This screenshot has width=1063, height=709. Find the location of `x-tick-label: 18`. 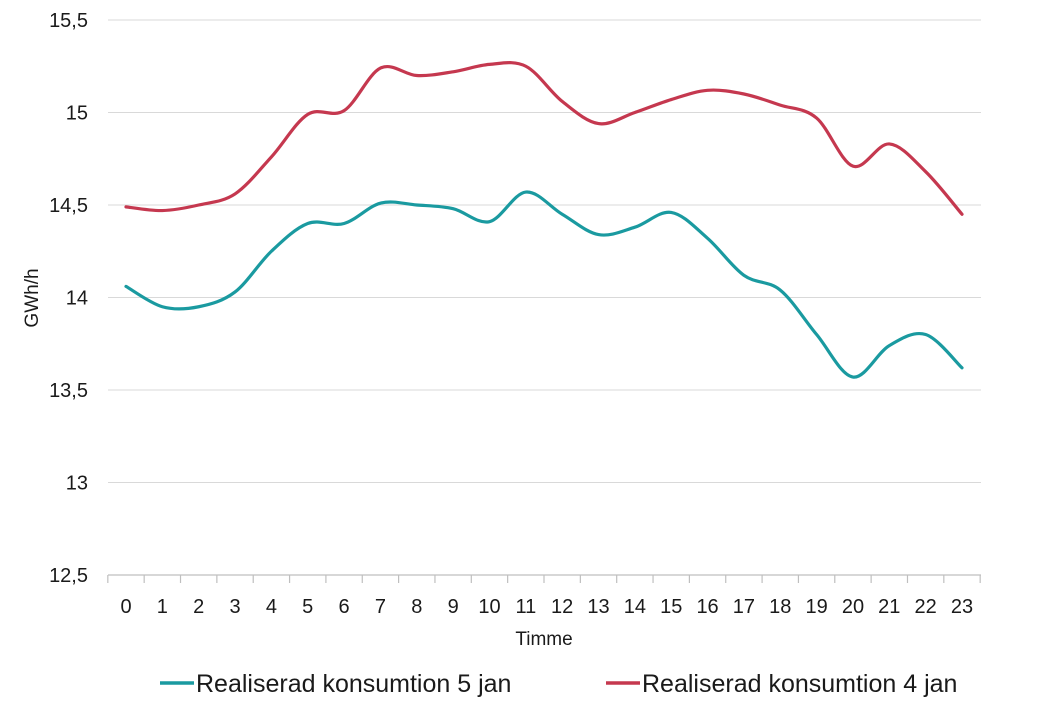

x-tick-label: 18 is located at coordinates (780, 607).